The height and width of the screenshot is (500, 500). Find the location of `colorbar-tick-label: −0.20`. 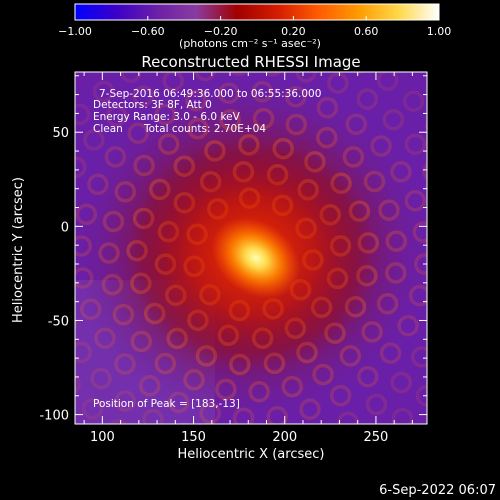

colorbar-tick-label: −0.20 is located at coordinates (221, 31).